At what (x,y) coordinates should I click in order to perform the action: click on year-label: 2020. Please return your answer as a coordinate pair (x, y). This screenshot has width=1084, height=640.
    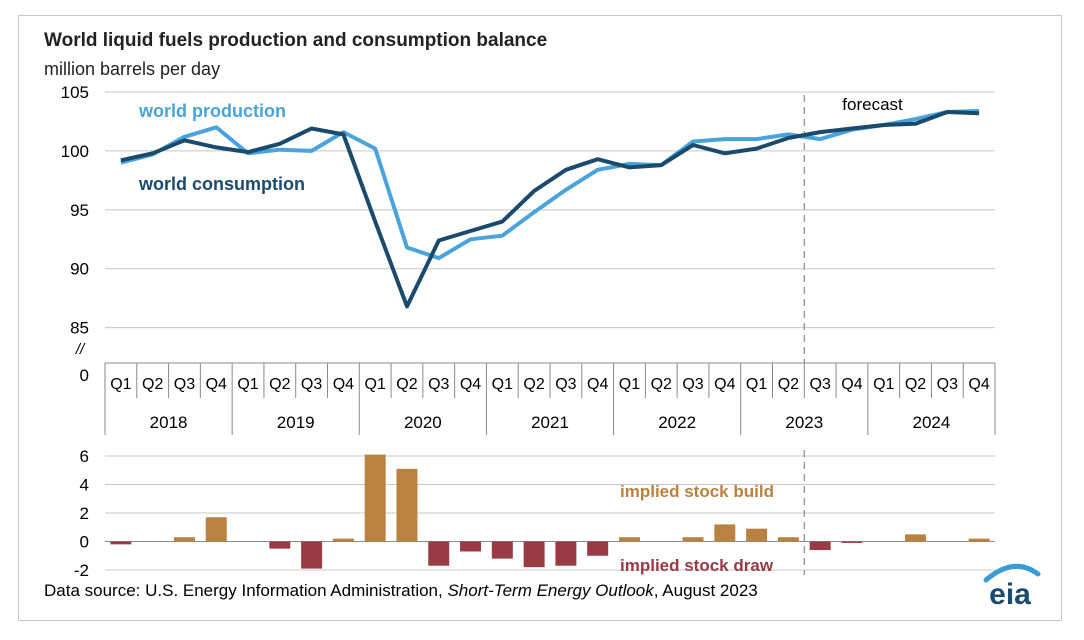
    Looking at the image, I should click on (423, 422).